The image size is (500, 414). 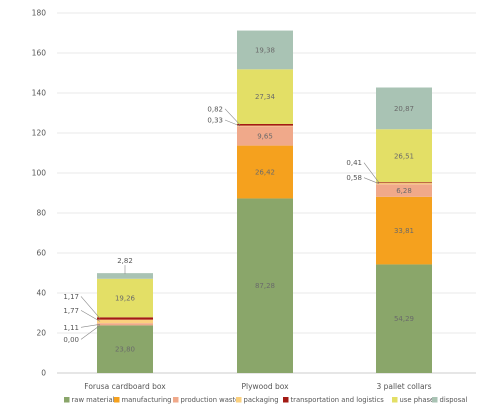 I want to click on legend-label: manufacturing, so click(x=147, y=400).